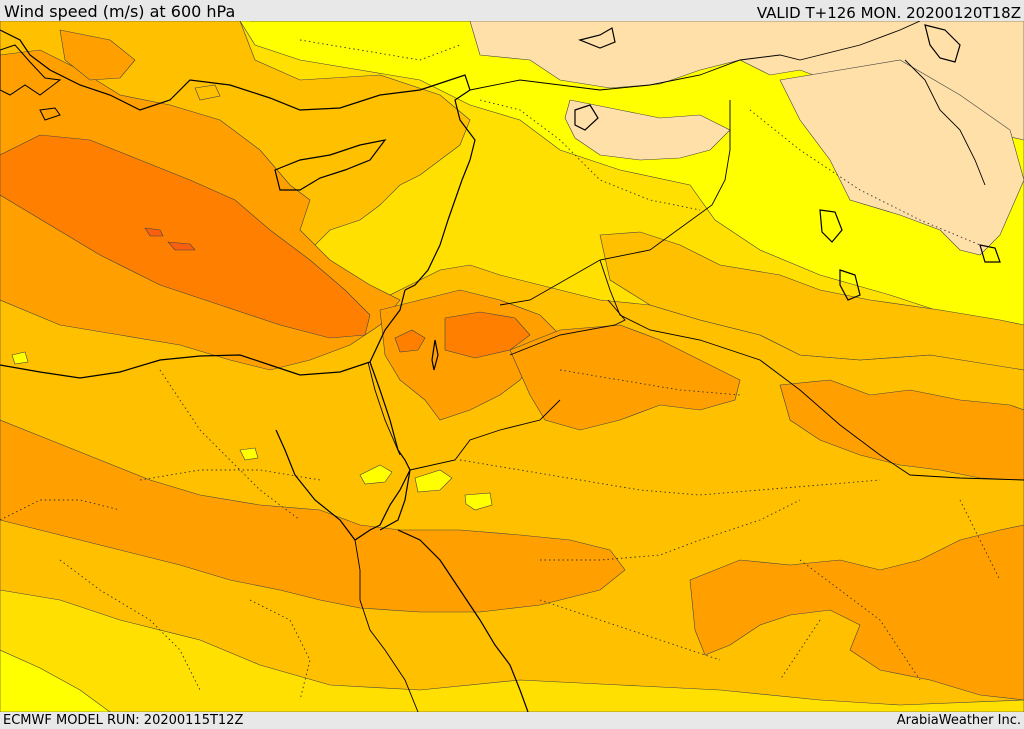 The height and width of the screenshot is (729, 1024). I want to click on valid-time: VALID T+126 MON. 20200120T18Z, so click(888, 13).